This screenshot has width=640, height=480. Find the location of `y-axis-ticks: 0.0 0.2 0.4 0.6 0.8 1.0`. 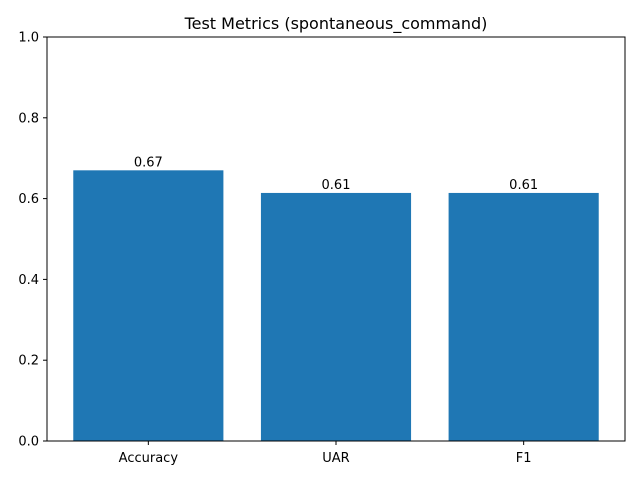

y-axis-ticks: 0.0 0.2 0.4 0.6 0.8 1.0 is located at coordinates (32, 240).